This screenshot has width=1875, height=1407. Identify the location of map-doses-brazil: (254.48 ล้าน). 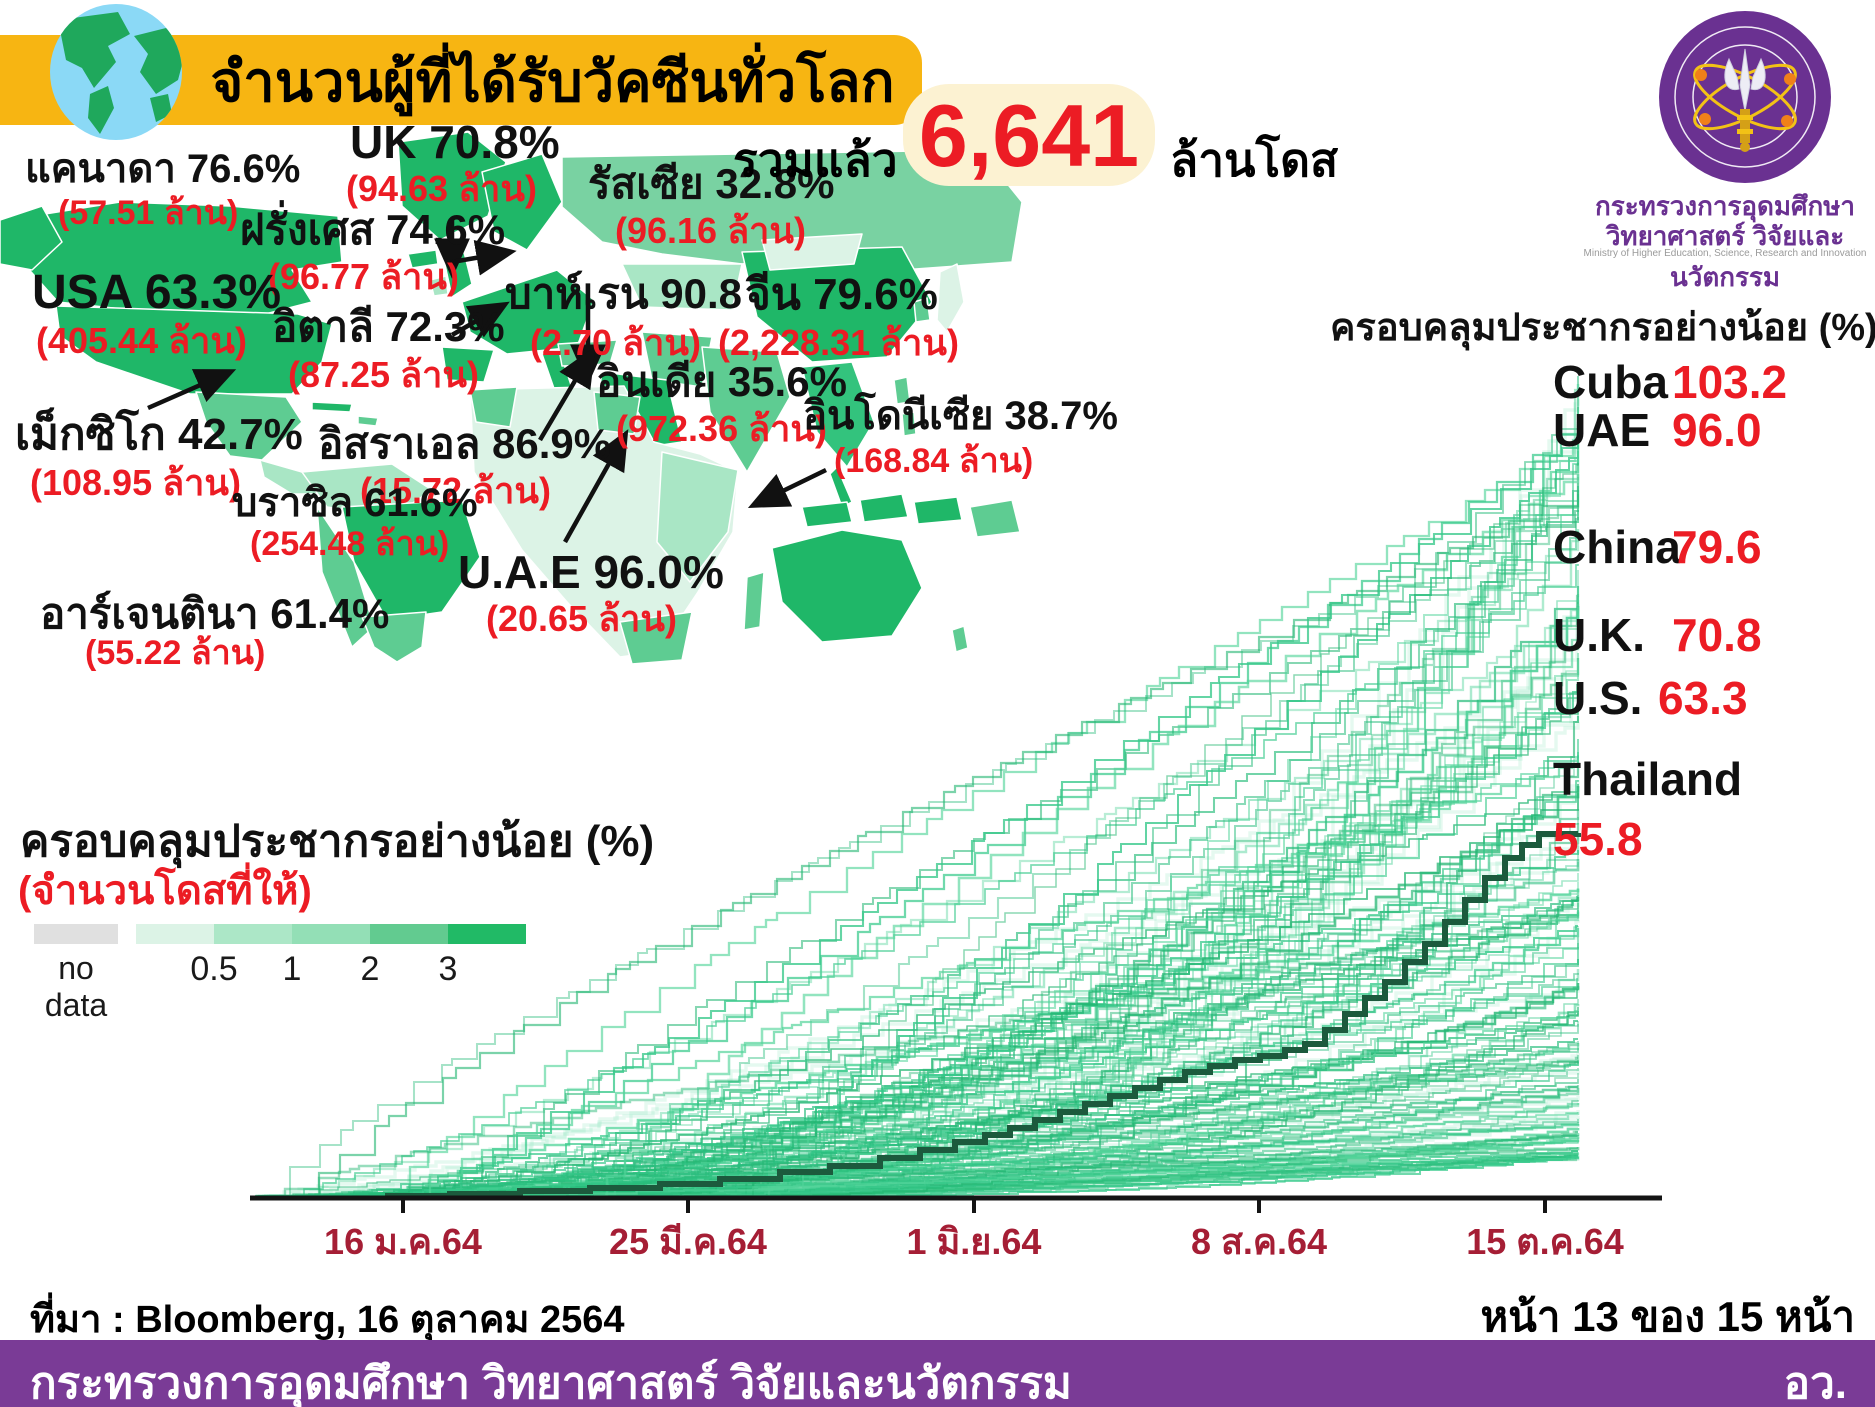
(350, 544).